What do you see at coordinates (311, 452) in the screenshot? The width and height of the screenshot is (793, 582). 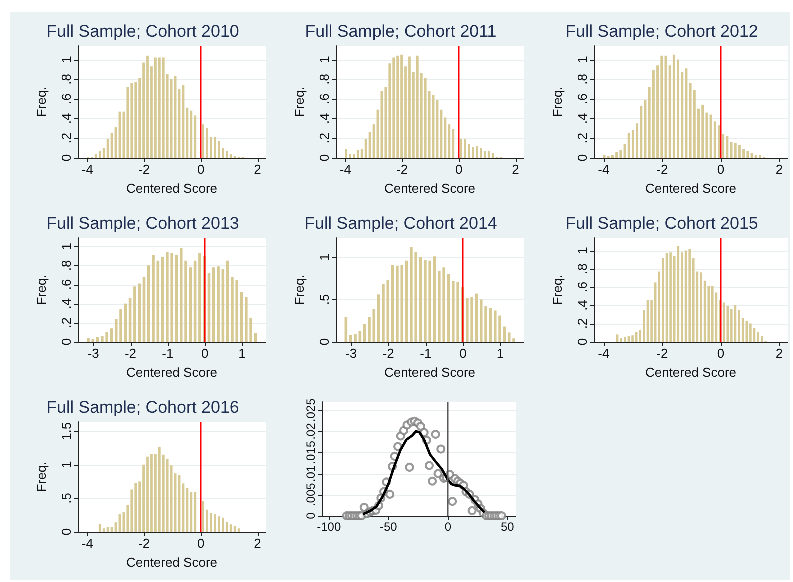 I see `y-tick-label: .015` at bounding box center [311, 452].